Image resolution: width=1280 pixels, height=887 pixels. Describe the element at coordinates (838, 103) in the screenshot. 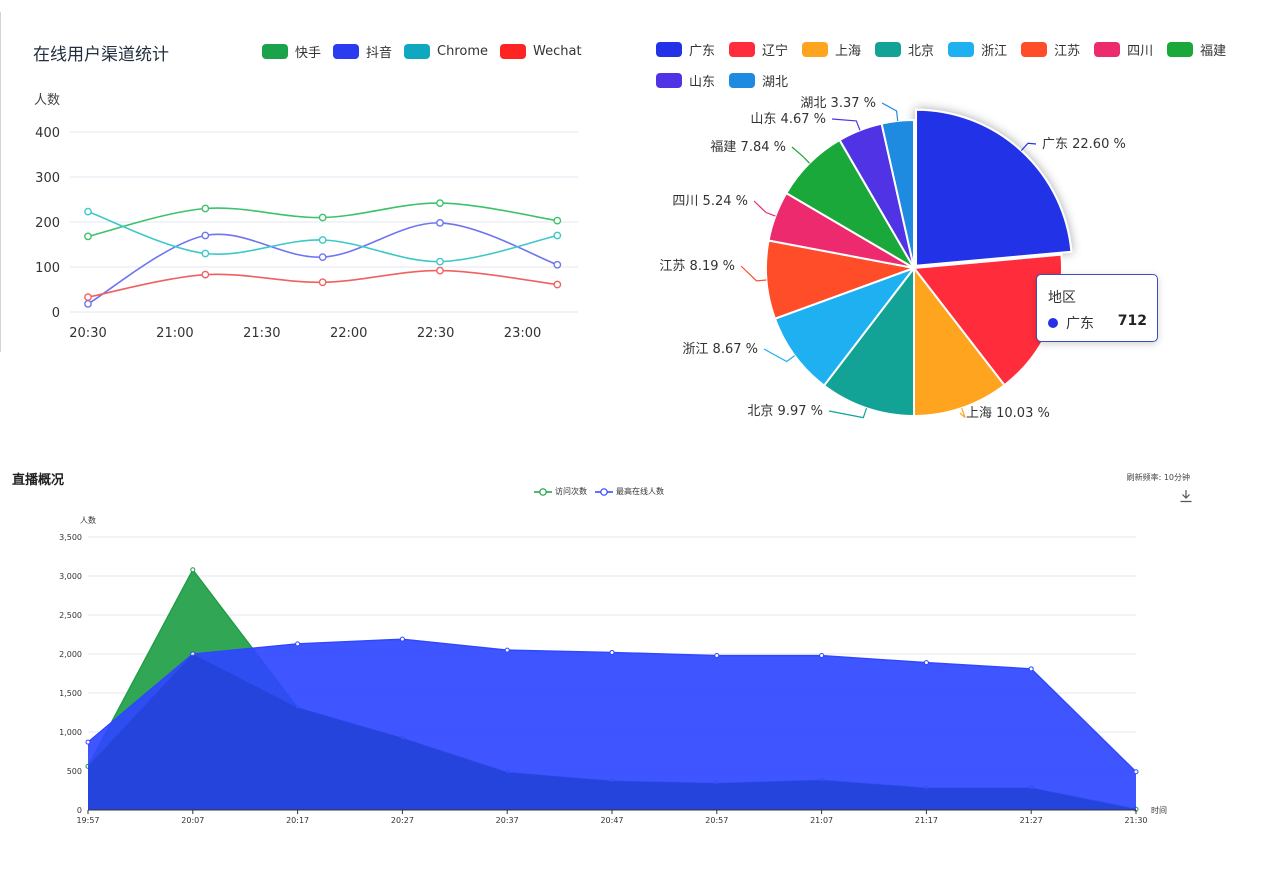

I see `slice-label: 湖北 3.37 %` at that location.